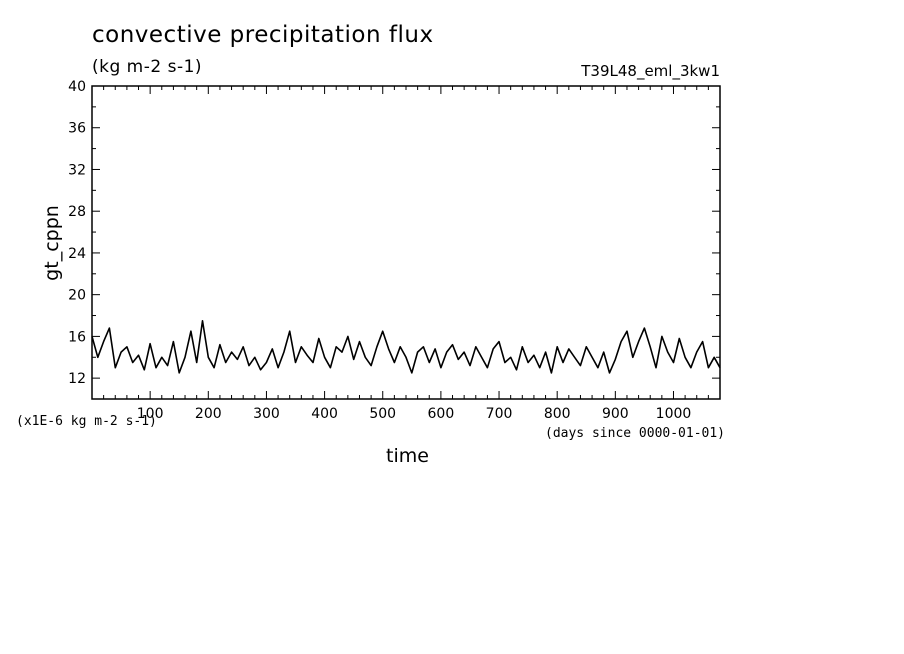  Describe the element at coordinates (441, 414) in the screenshot. I see `x-tick-label: 600` at that location.